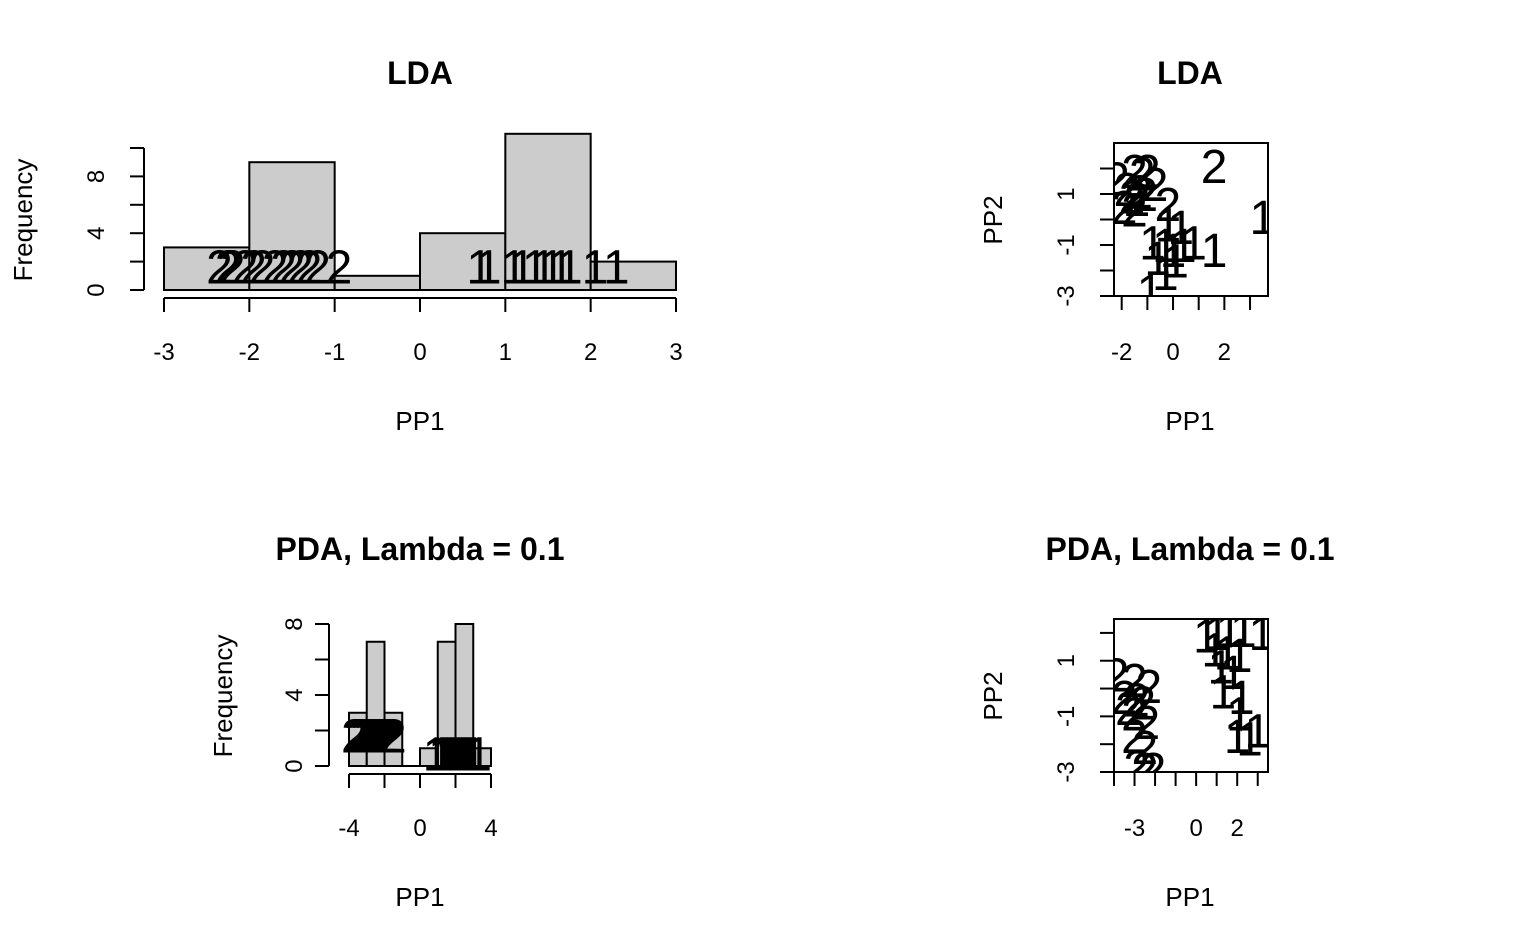  What do you see at coordinates (993, 695) in the screenshot?
I see `y-axis-label: PP2` at bounding box center [993, 695].